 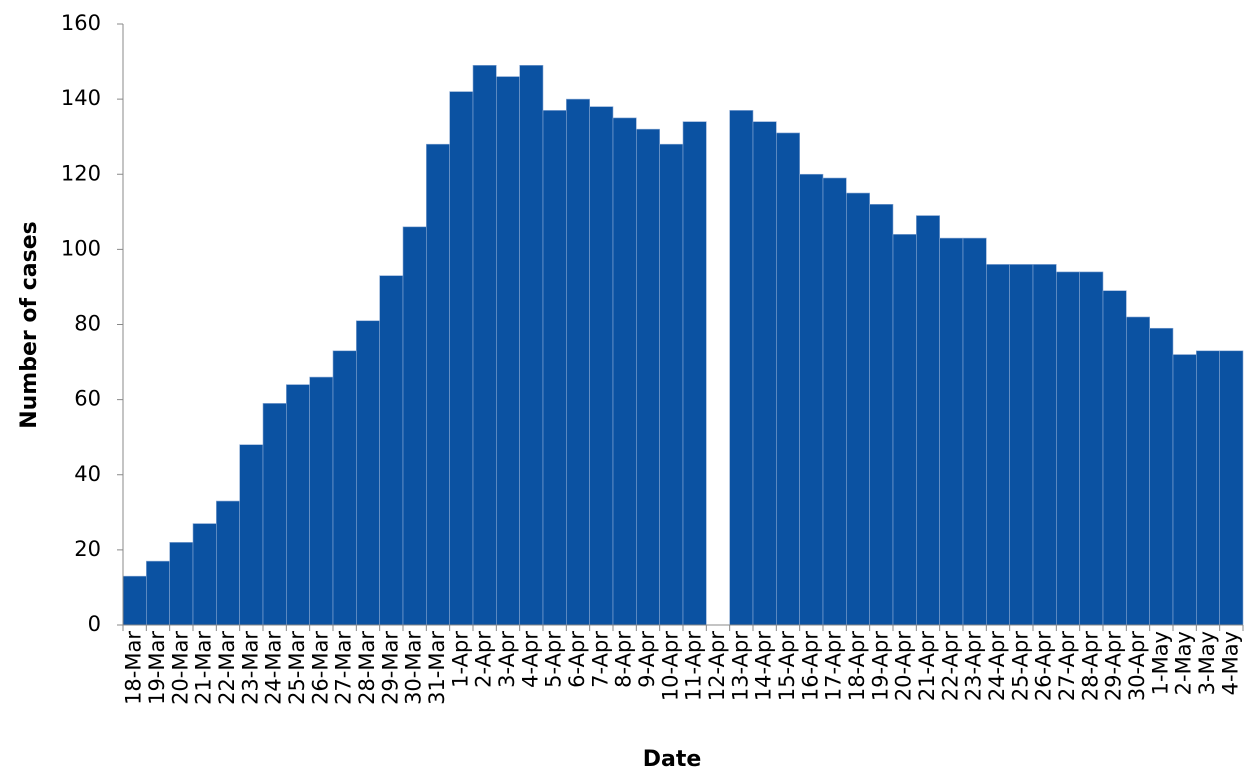 I want to click on x-tick-label: 24-Apr, so click(x=997, y=666).